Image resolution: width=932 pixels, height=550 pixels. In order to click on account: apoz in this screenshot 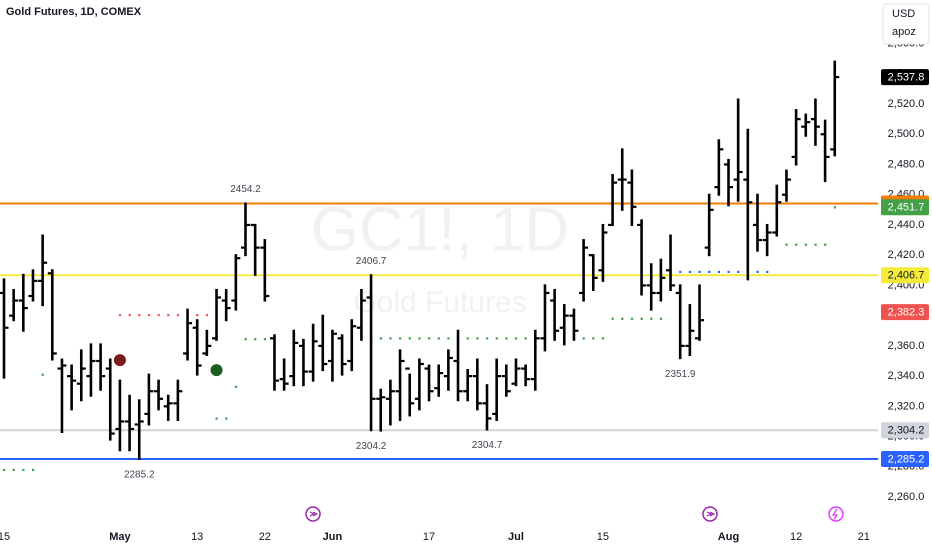, I will do `click(904, 32)`.